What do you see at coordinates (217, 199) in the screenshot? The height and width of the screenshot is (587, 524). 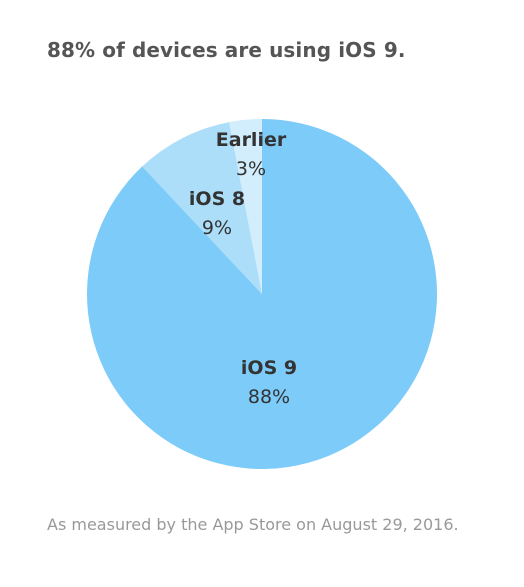 I see `slice-label-ios8: iOS 8` at bounding box center [217, 199].